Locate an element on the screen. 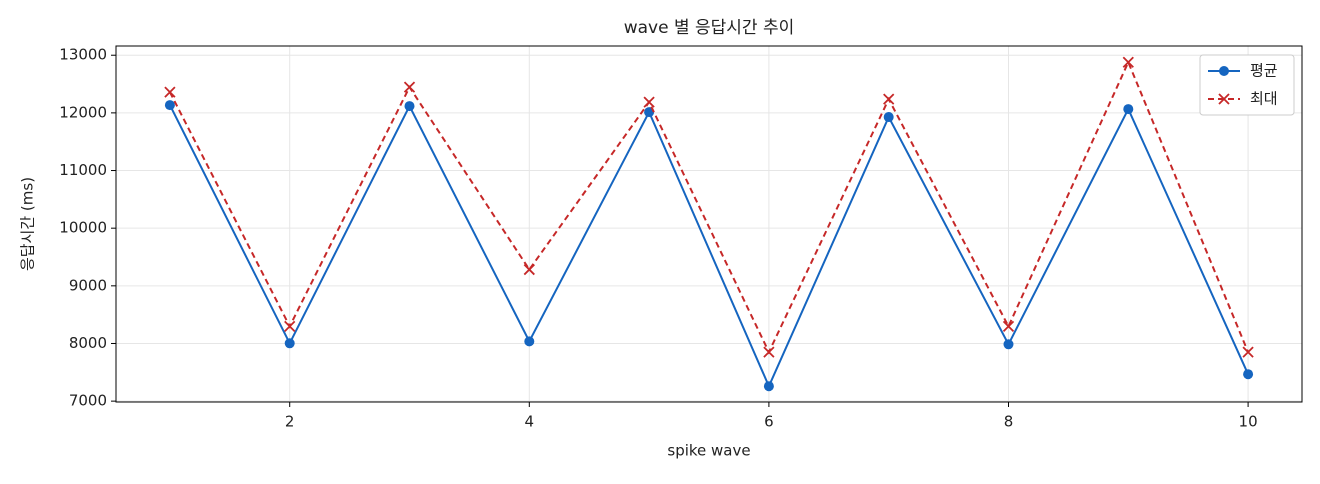 The height and width of the screenshot is (484, 1320). y-tick-label: 10000 is located at coordinates (83, 228).